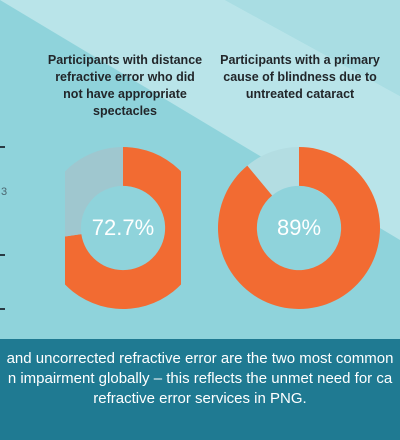 This screenshot has width=400, height=440. I want to click on donut-slice-value, so click(123, 228).